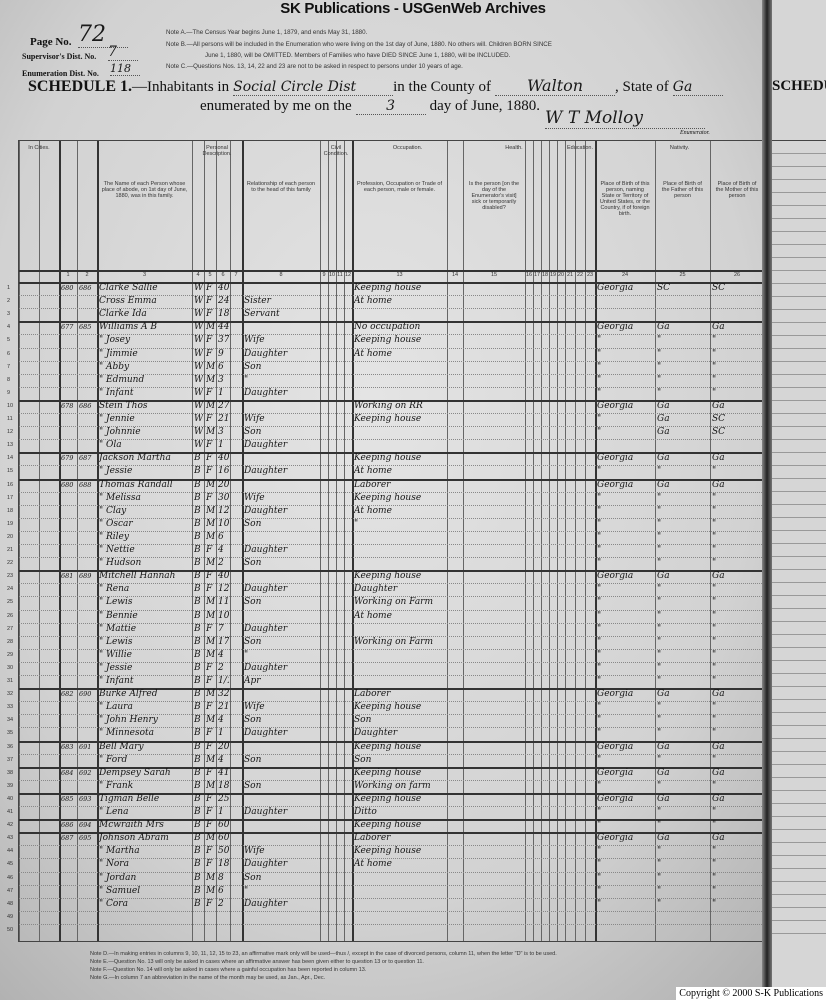 This screenshot has width=826, height=1000. I want to click on column-number: 19, so click(553, 275).